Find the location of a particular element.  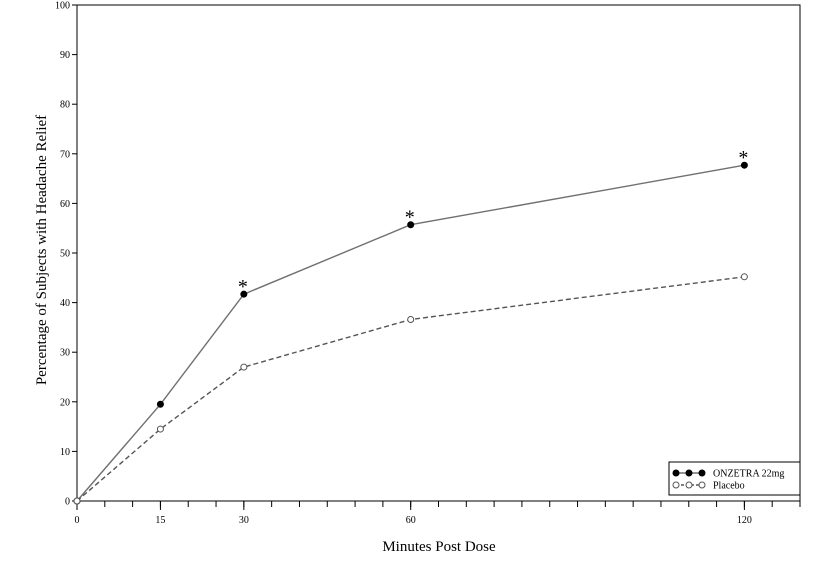

x-tick-label: 60 is located at coordinates (411, 520).